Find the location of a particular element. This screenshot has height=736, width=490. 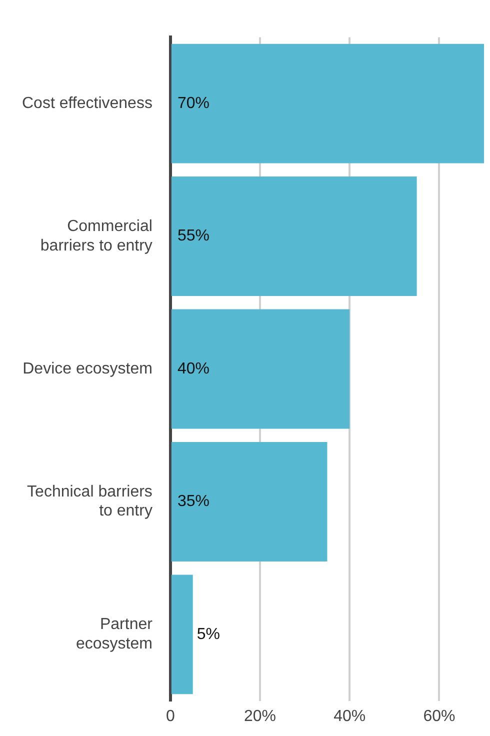

data-label: 55% is located at coordinates (193, 236).